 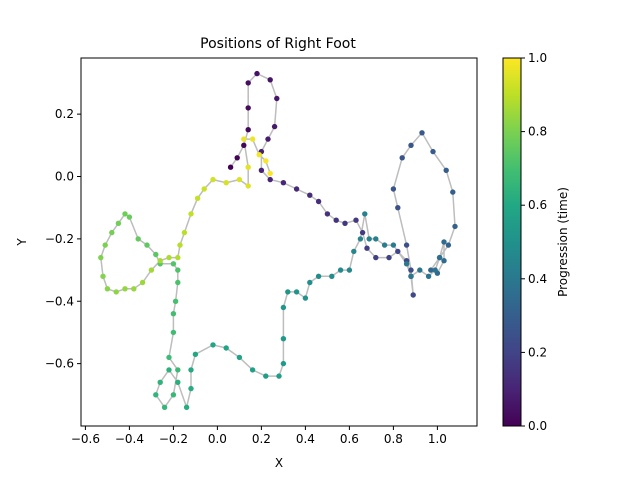 What do you see at coordinates (537, 279) in the screenshot?
I see `colorbar-tick-label: 0.4` at bounding box center [537, 279].